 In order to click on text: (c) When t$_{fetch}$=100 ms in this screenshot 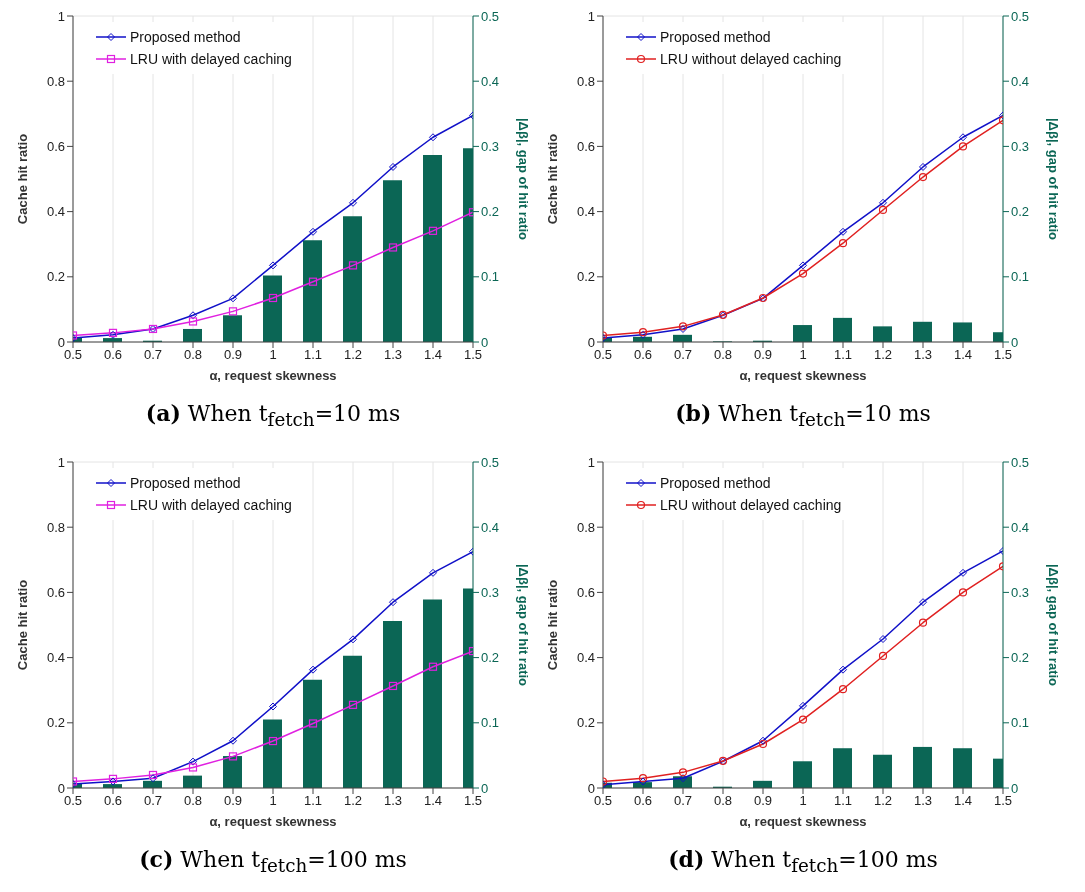, I will do `click(273, 861)`.